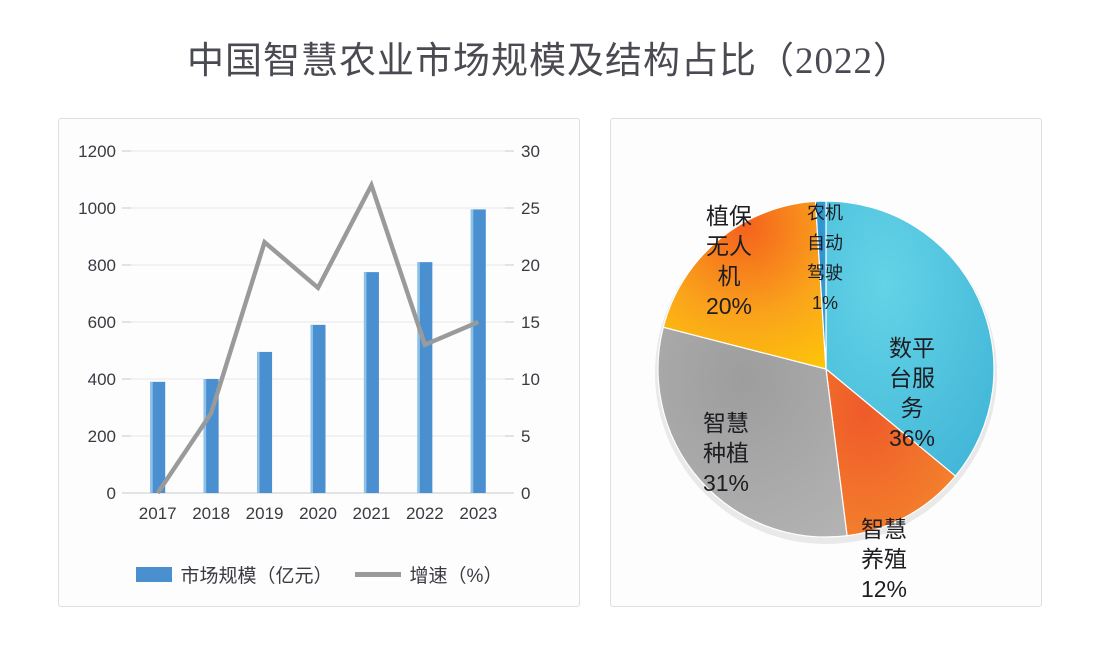  I want to click on left-axis-ticks: 0 200 400 600 800 1000 1200, so click(104, 322).